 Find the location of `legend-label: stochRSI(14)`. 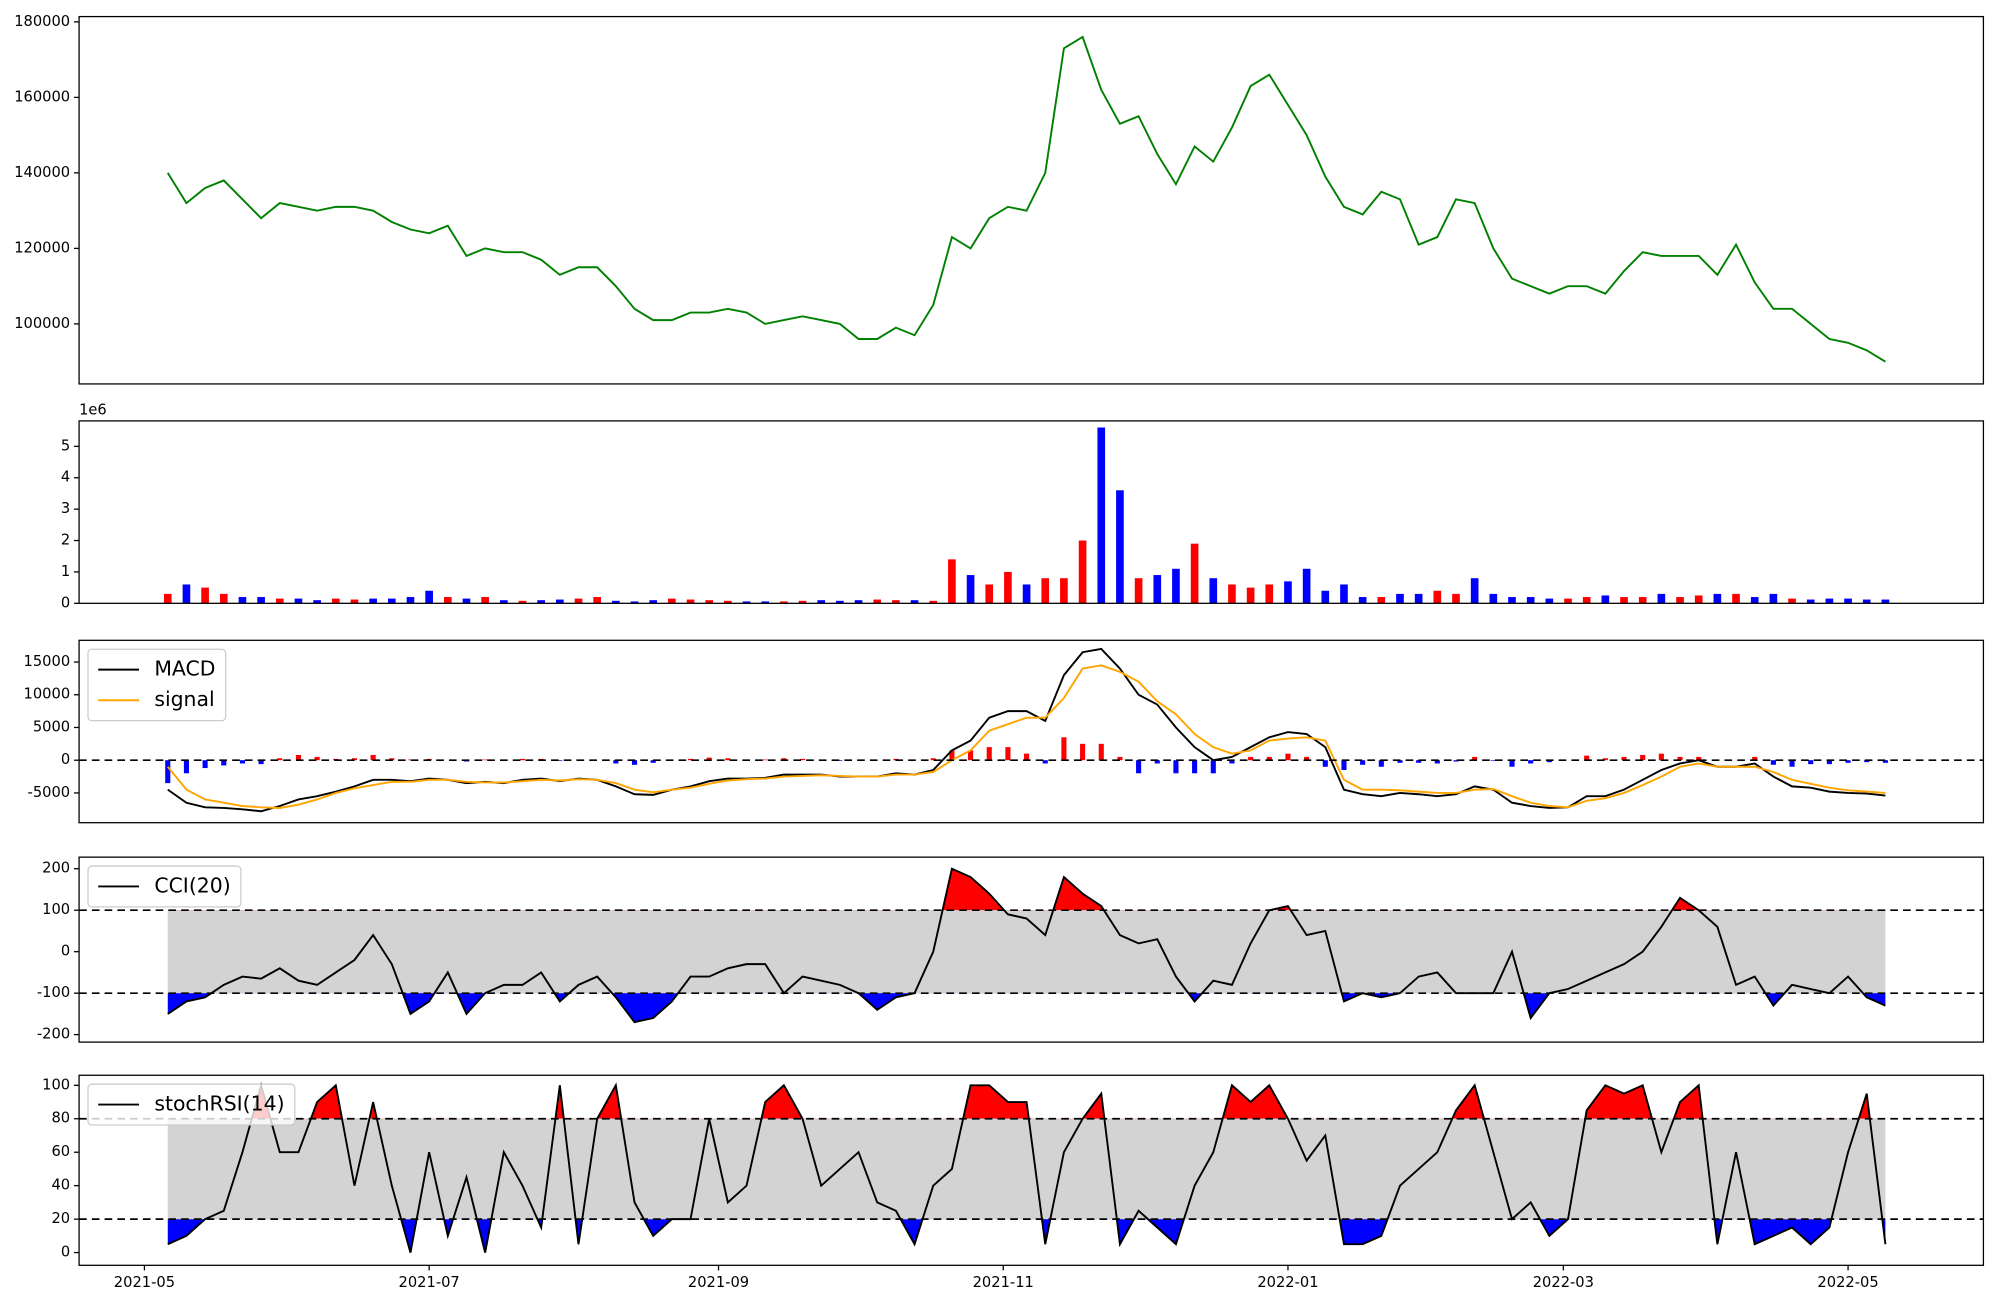

legend-label: stochRSI(14) is located at coordinates (219, 1104).